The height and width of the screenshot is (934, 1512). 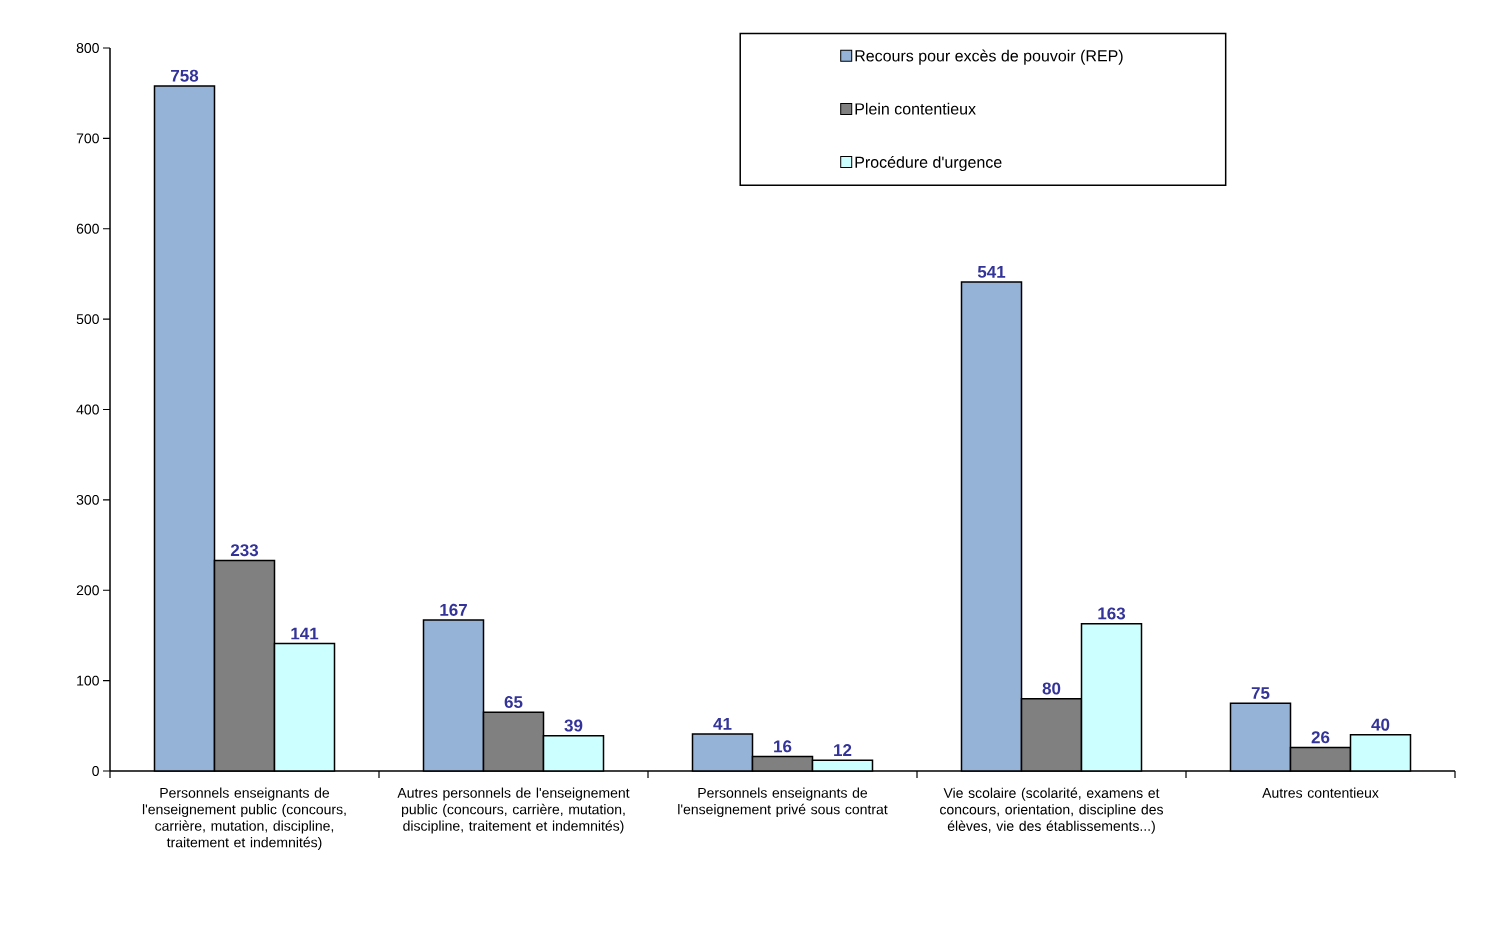 I want to click on y-tick-label: 400, so click(x=87, y=409).